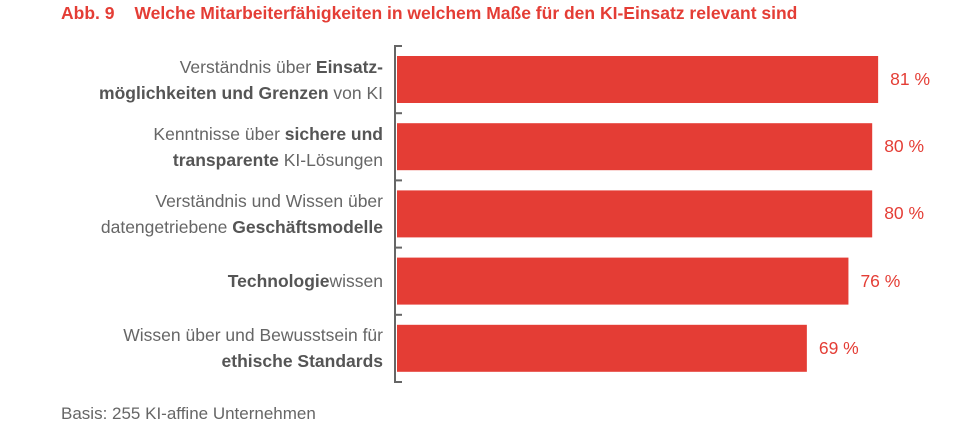 This screenshot has width=955, height=436. Describe the element at coordinates (214, 92) in the screenshot. I see `label-bold-segment: möglichkeiten und Grenzen` at that location.